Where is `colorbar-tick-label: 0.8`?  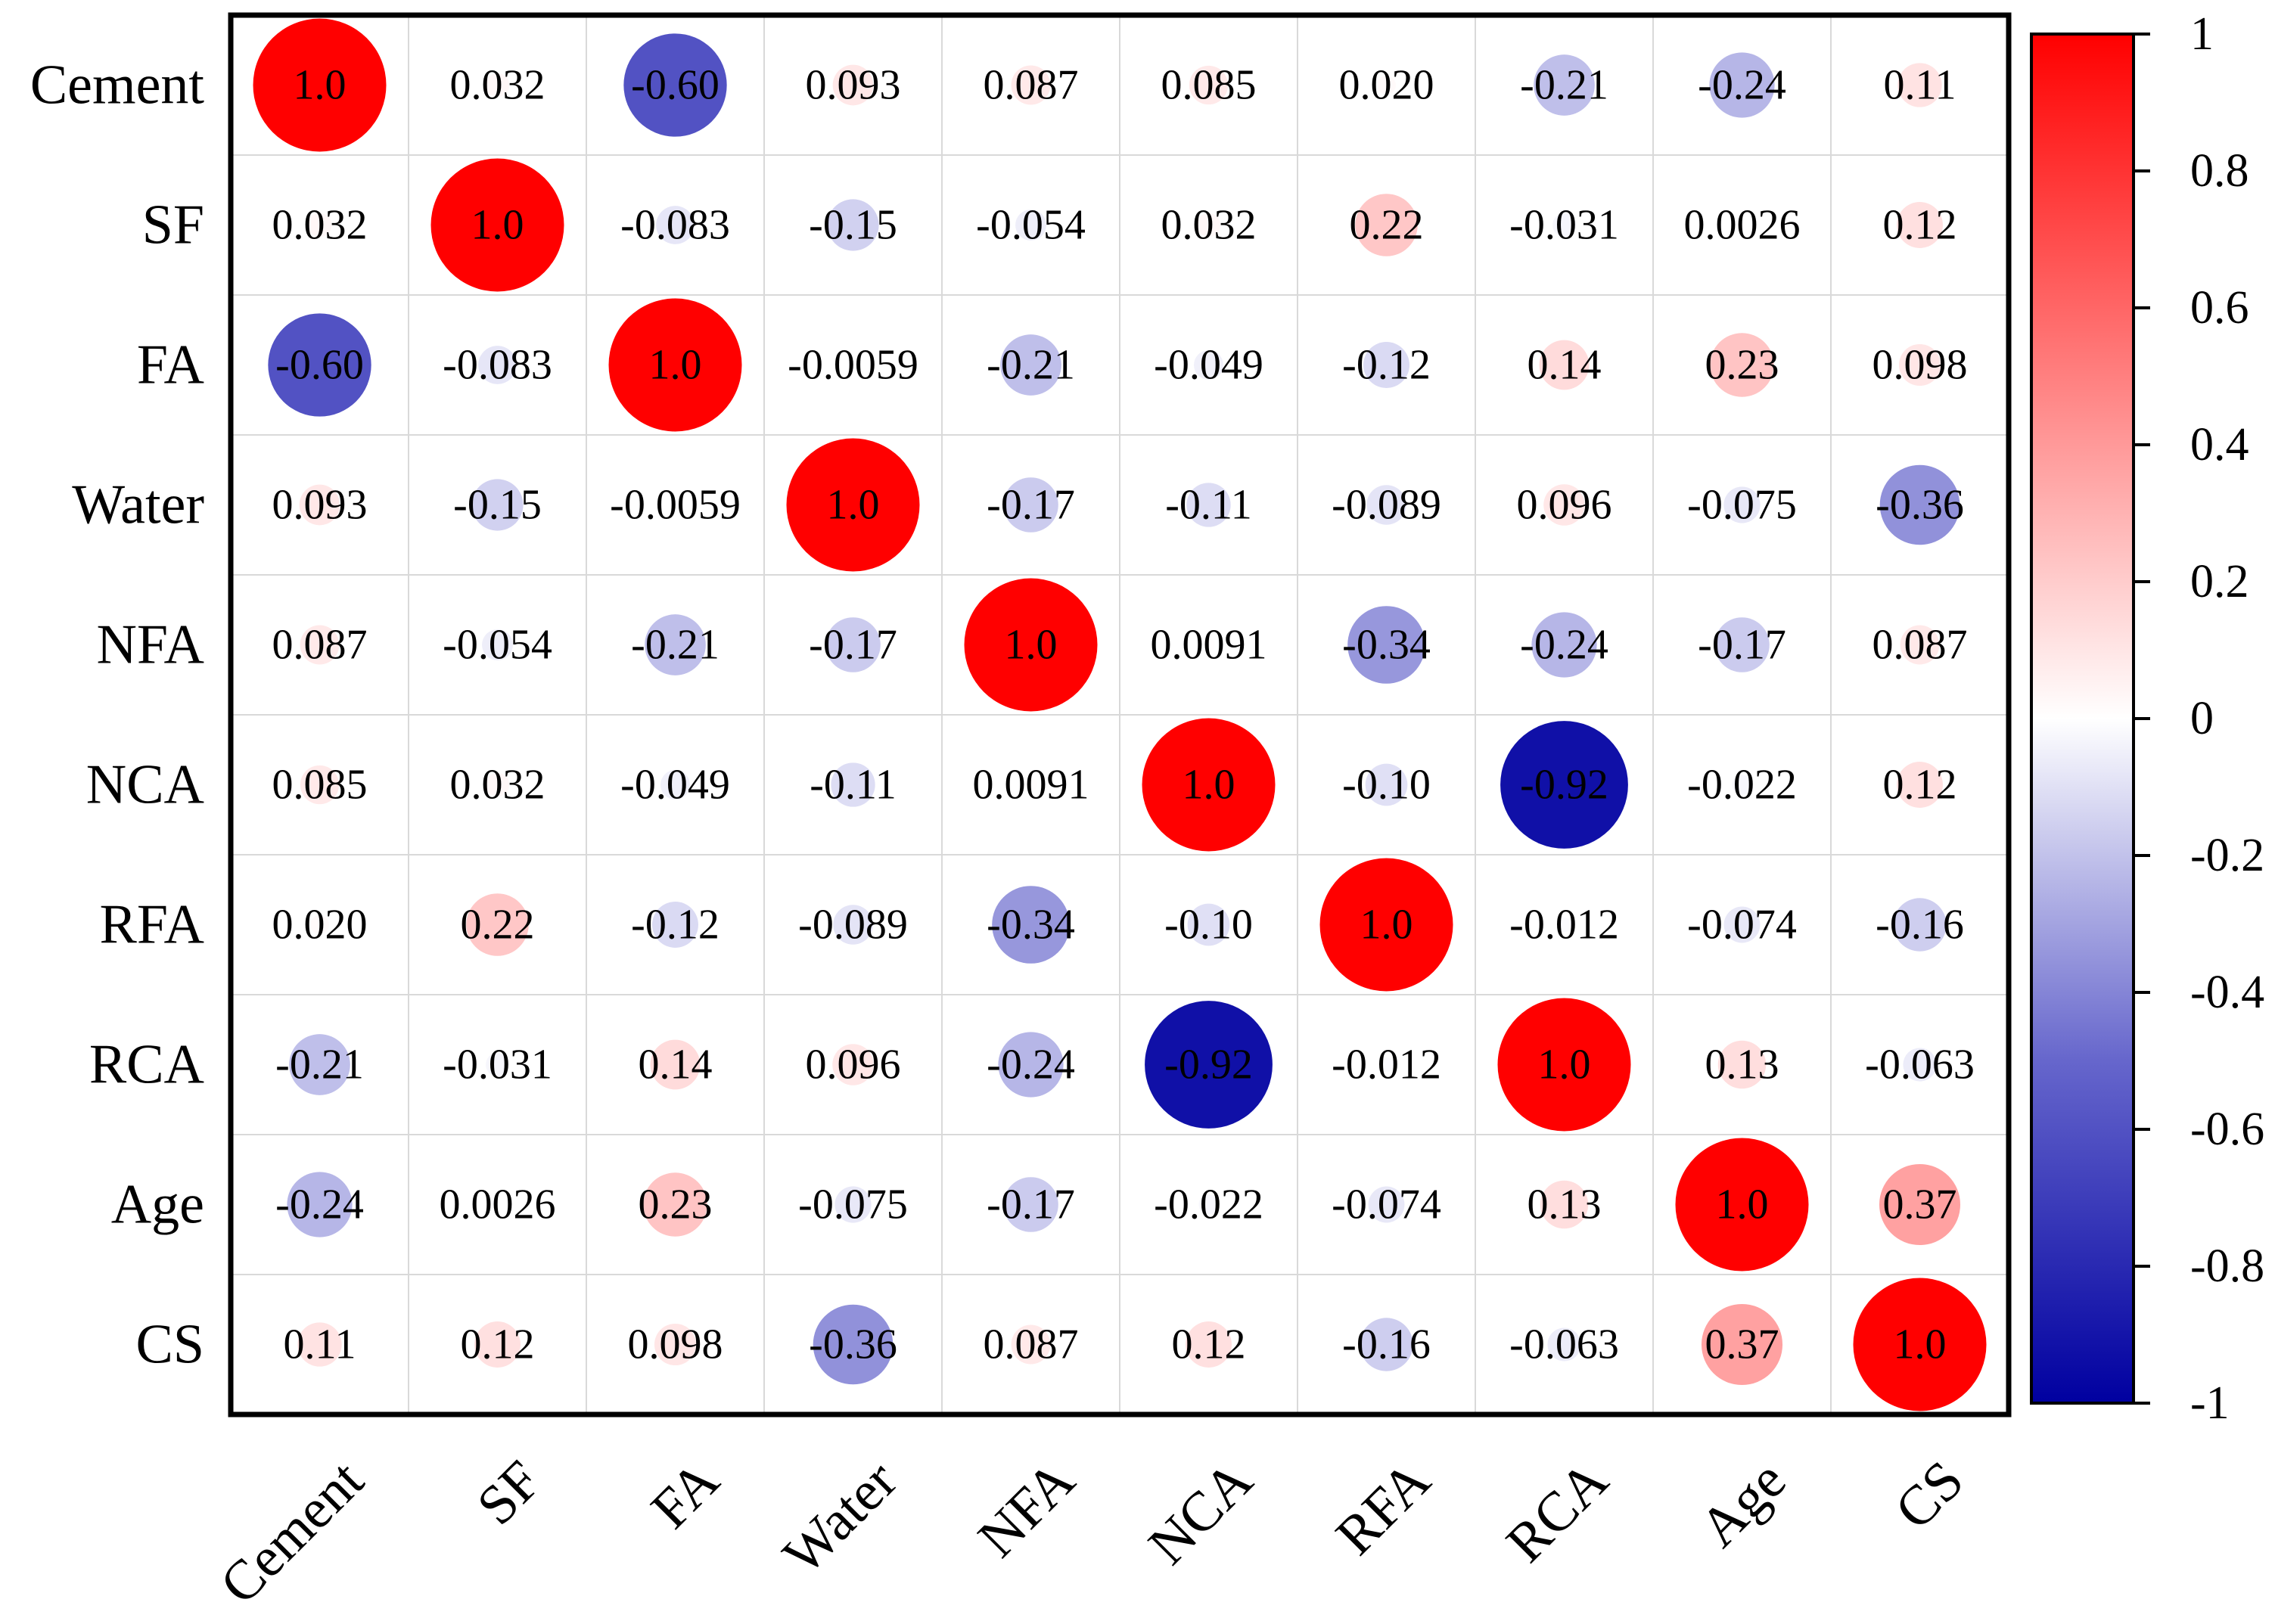
colorbar-tick-label: 0.8 is located at coordinates (2219, 171).